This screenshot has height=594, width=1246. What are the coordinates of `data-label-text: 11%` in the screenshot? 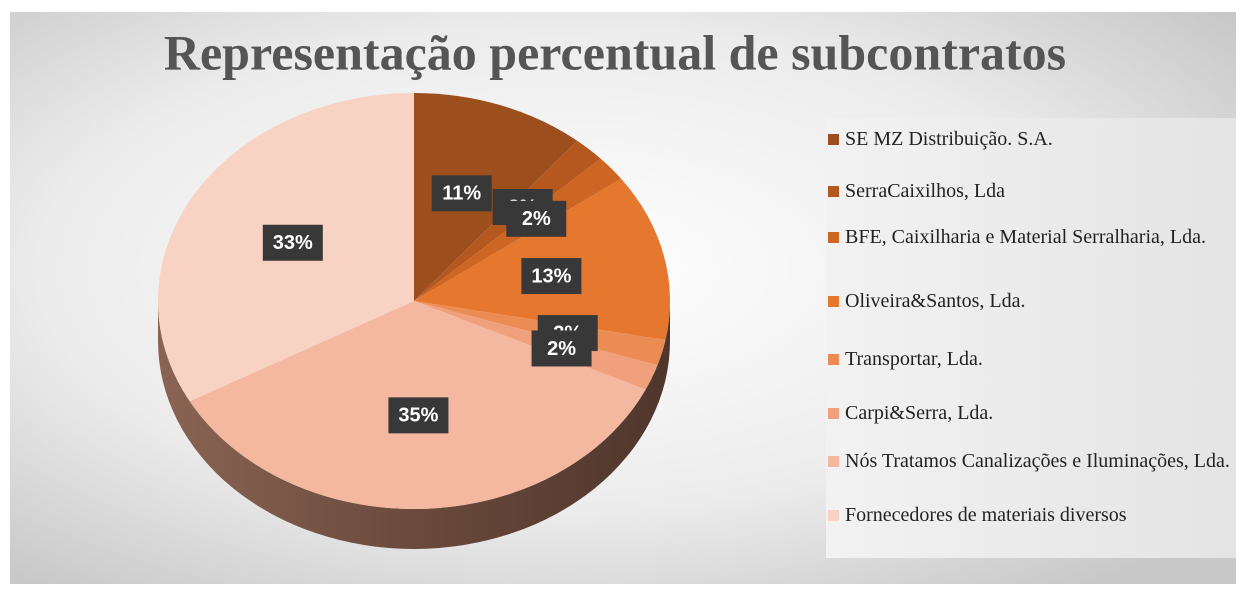 It's located at (461, 194).